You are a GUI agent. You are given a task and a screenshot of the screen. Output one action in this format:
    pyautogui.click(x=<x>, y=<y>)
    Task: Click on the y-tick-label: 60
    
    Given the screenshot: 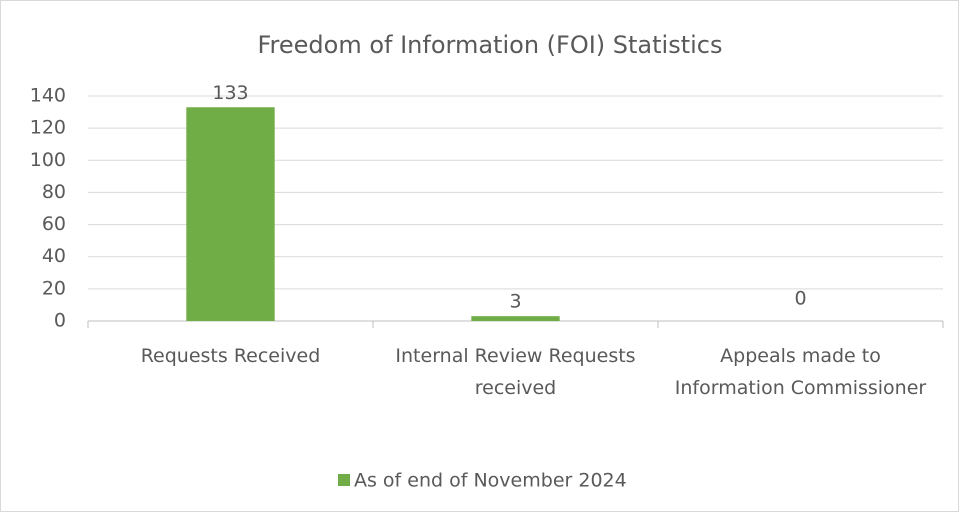 What is the action you would take?
    pyautogui.click(x=54, y=224)
    